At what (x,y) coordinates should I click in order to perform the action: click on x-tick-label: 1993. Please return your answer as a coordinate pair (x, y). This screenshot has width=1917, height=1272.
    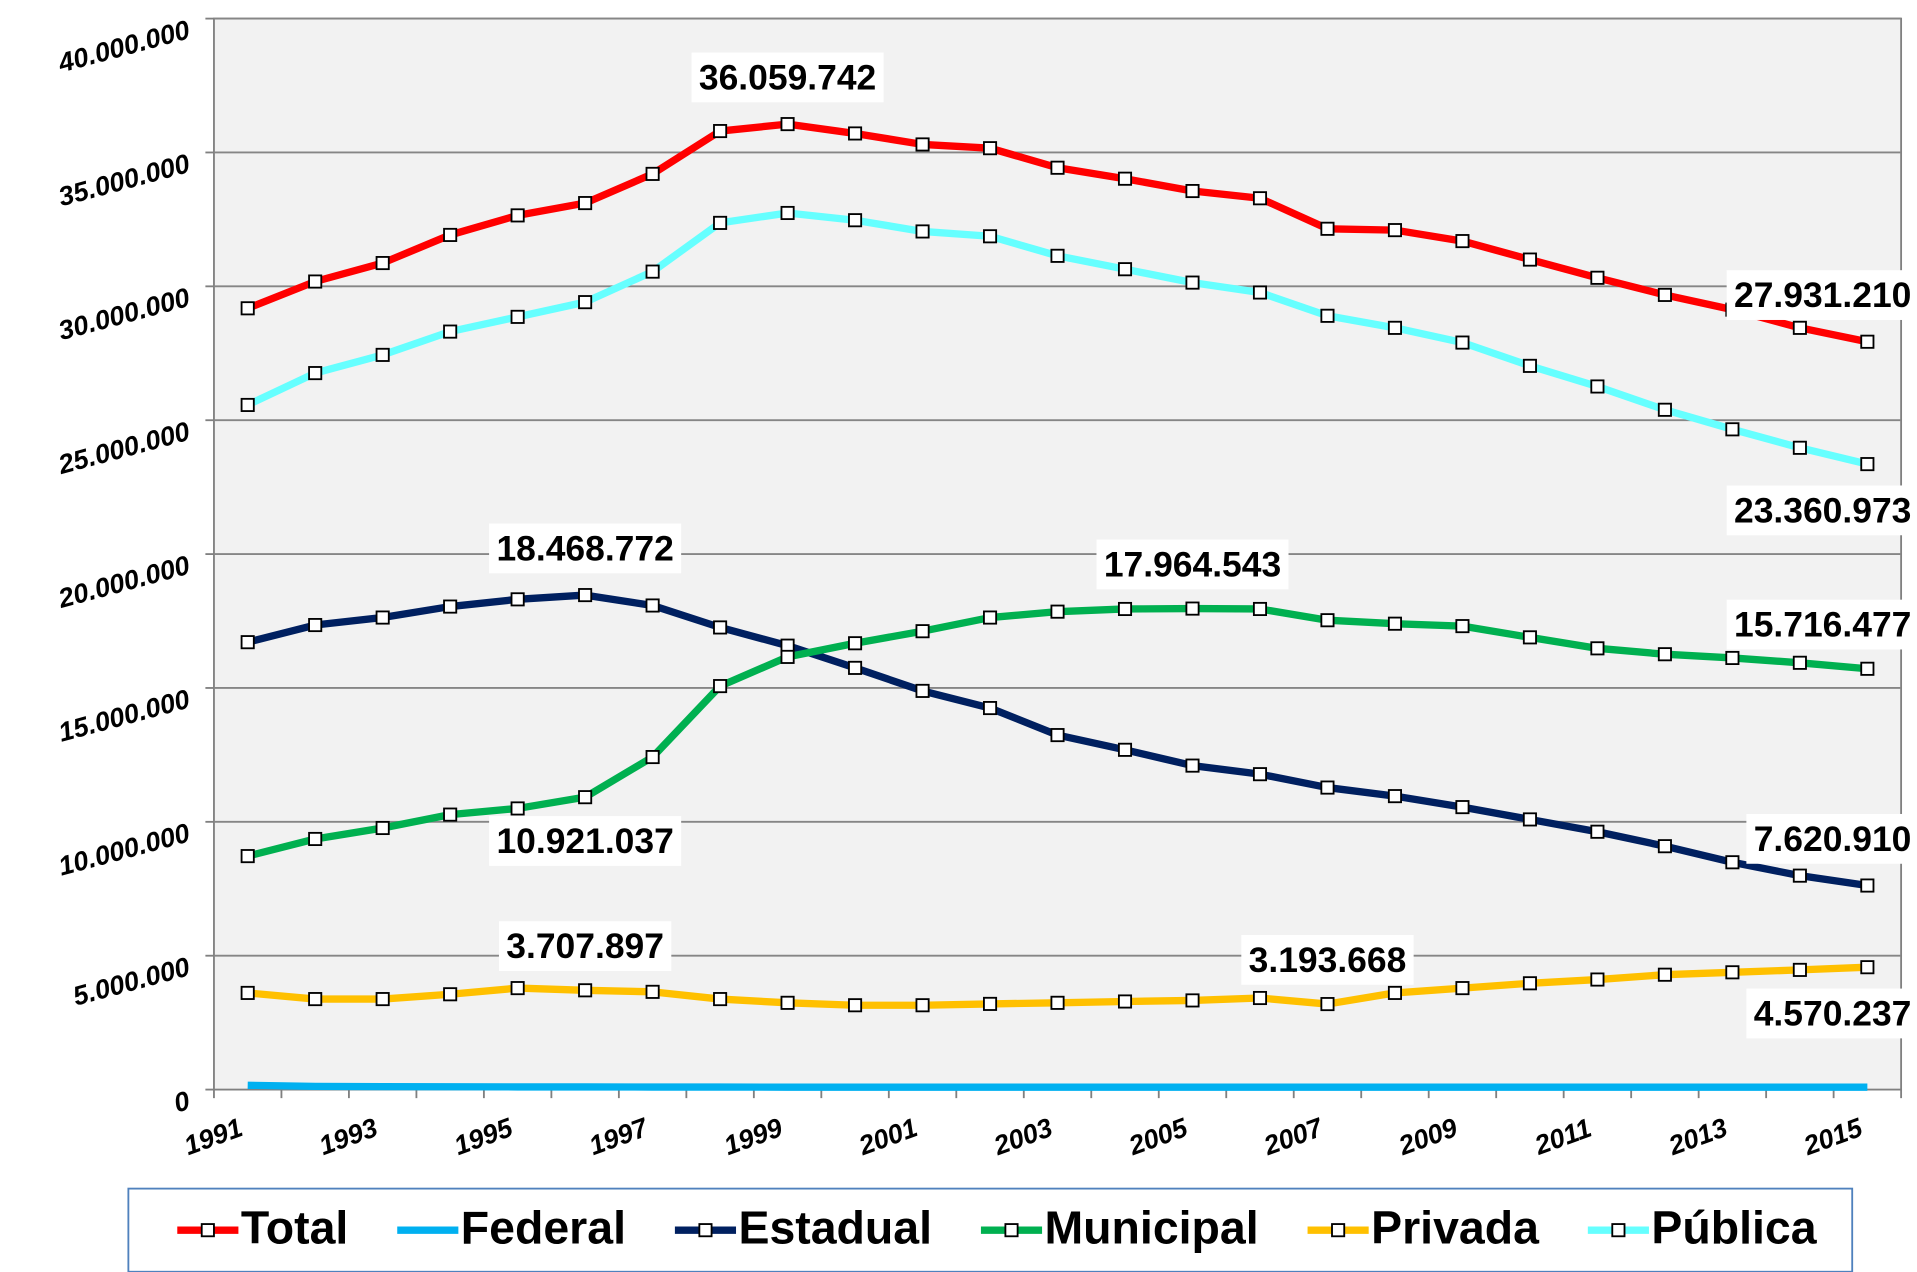
    Looking at the image, I should click on (348, 1136).